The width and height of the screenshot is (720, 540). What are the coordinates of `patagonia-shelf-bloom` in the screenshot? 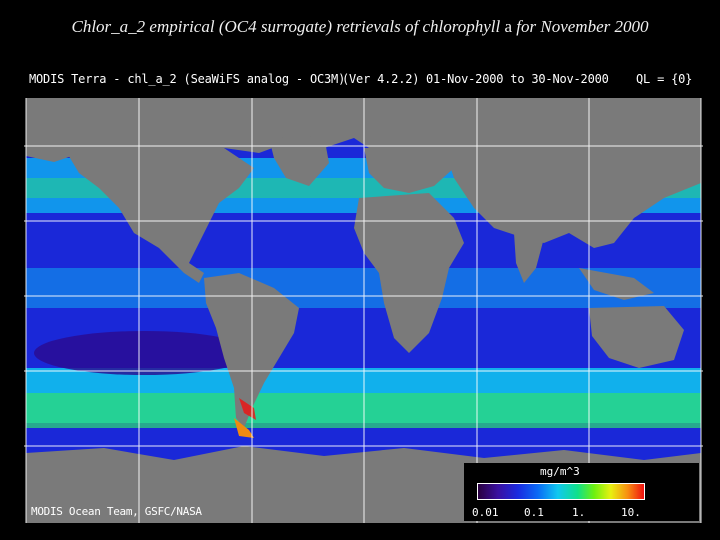 It's located at (244, 428).